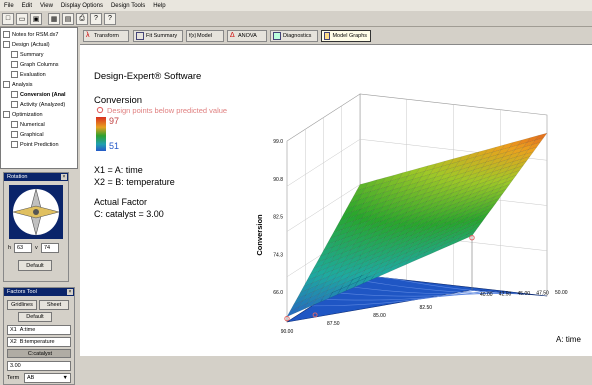 This screenshot has width=592, height=385. What do you see at coordinates (128, 5) in the screenshot?
I see `menu-design-tools: Design Tools` at bounding box center [128, 5].